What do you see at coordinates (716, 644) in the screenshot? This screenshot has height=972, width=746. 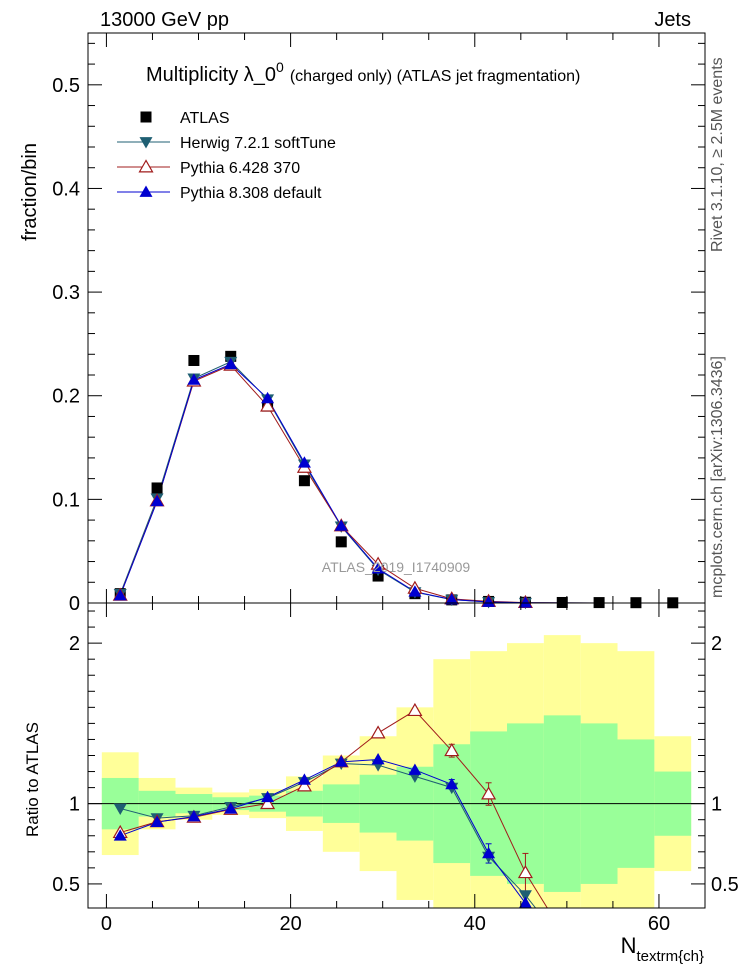 I see `ratio-y-tick-label-right: 2` at bounding box center [716, 644].